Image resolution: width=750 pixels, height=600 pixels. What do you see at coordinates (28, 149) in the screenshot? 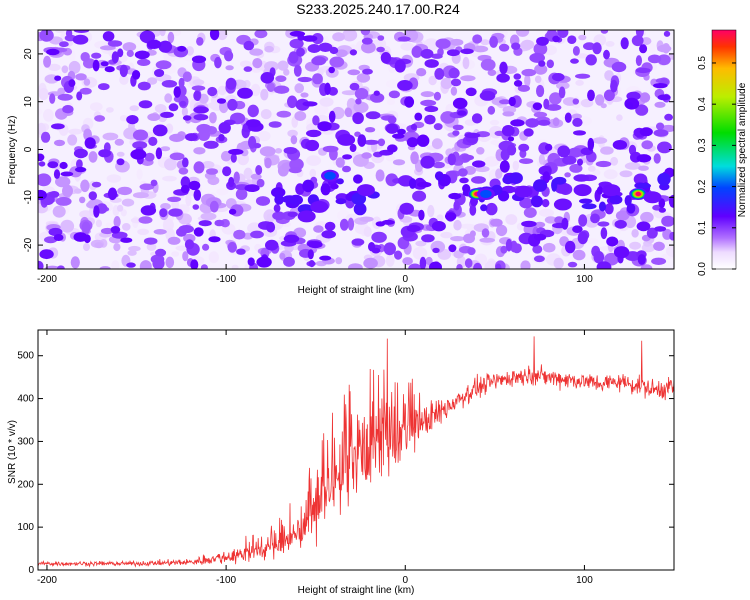
I see `y-tick-label: 0` at bounding box center [28, 149].